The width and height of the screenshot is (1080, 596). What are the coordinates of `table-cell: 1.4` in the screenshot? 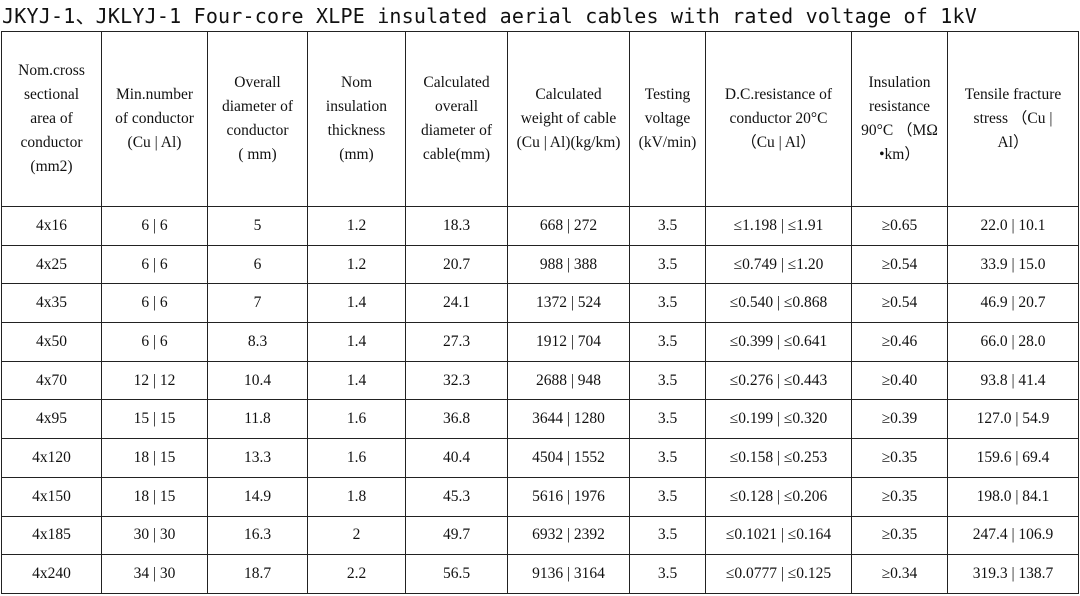 It's located at (356, 303).